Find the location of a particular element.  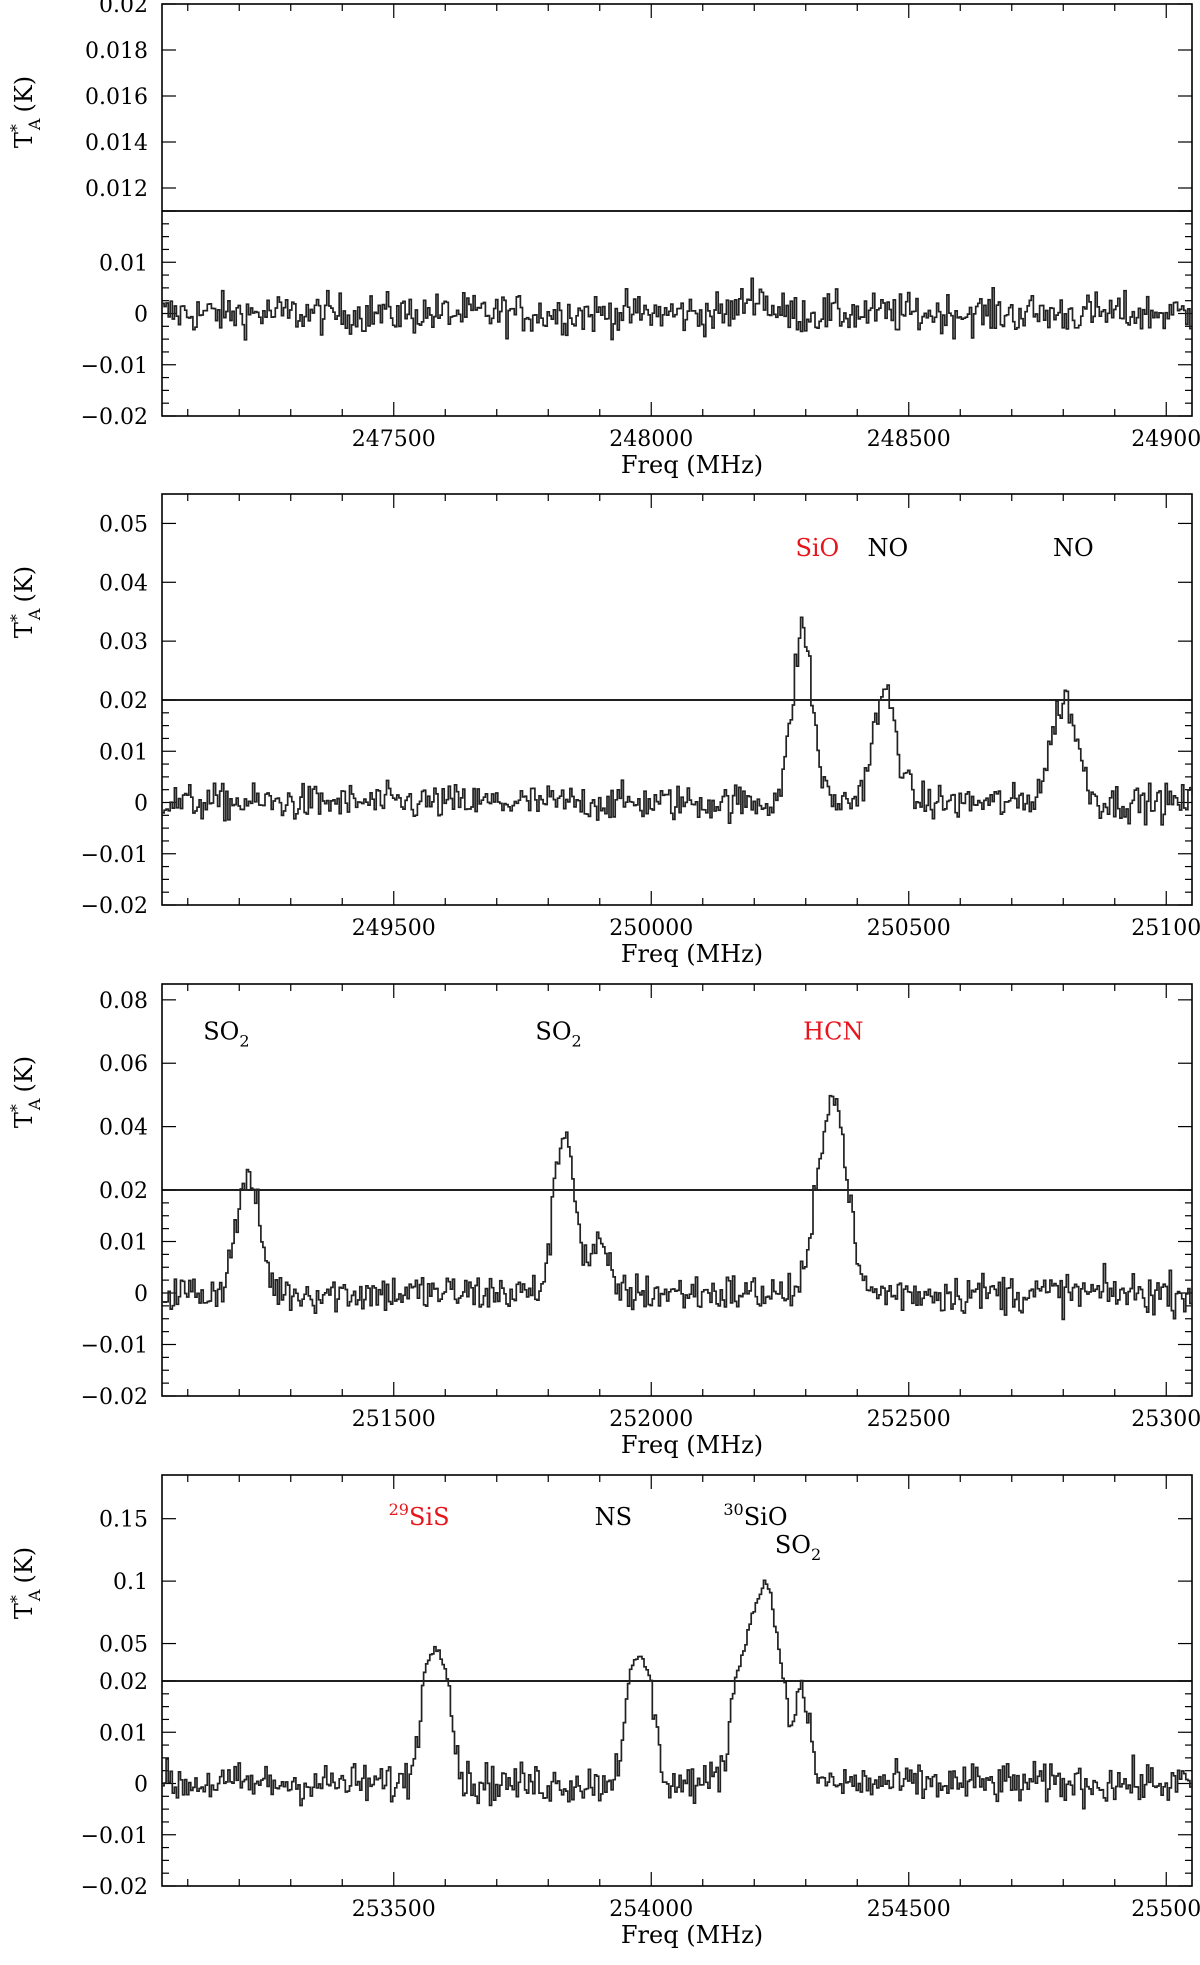

x-tick-label: 253500 is located at coordinates (394, 1909).